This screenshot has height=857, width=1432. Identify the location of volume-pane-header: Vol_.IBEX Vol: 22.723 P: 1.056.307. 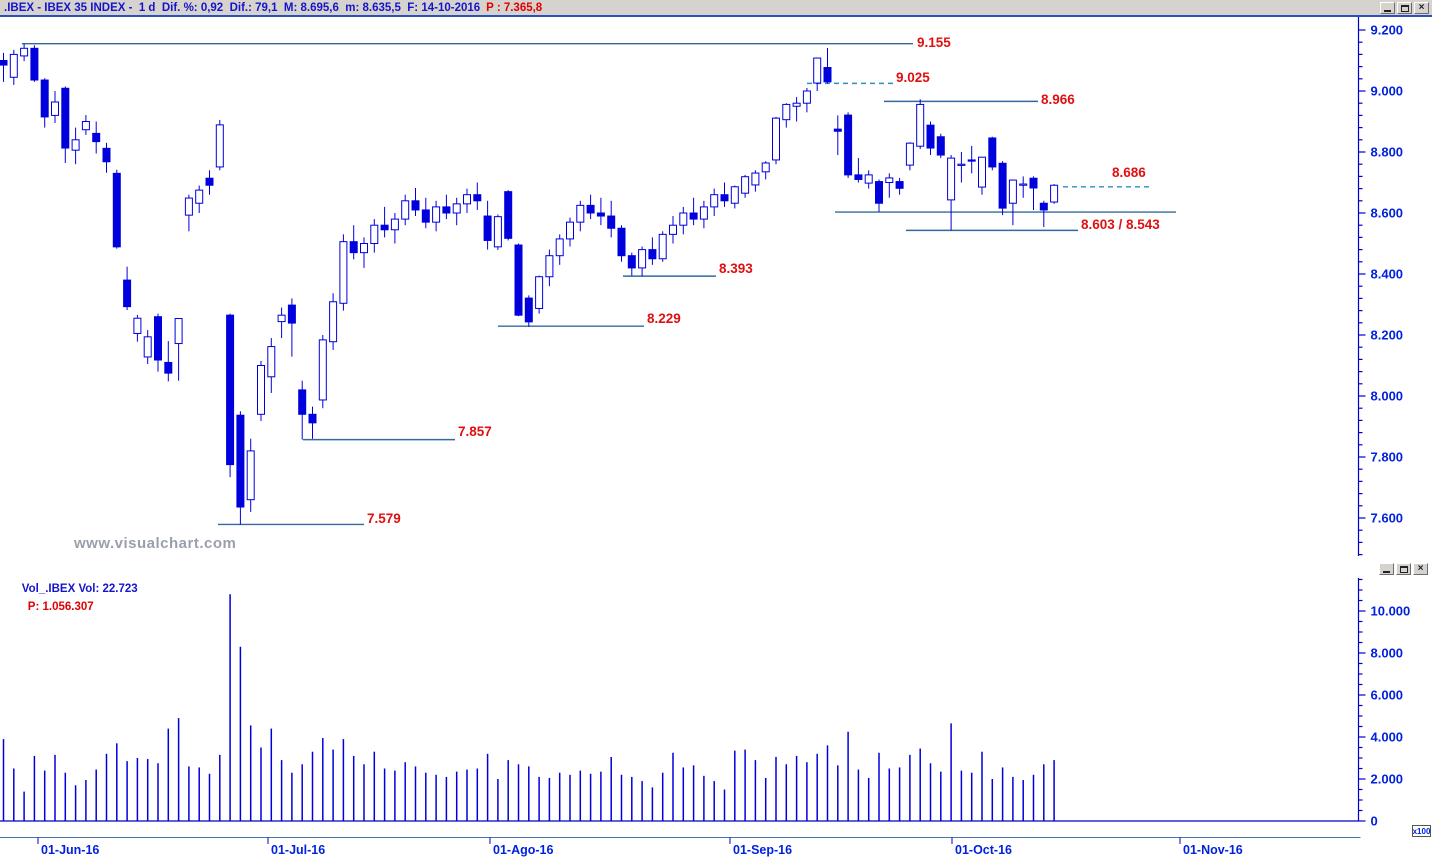
(71, 597).